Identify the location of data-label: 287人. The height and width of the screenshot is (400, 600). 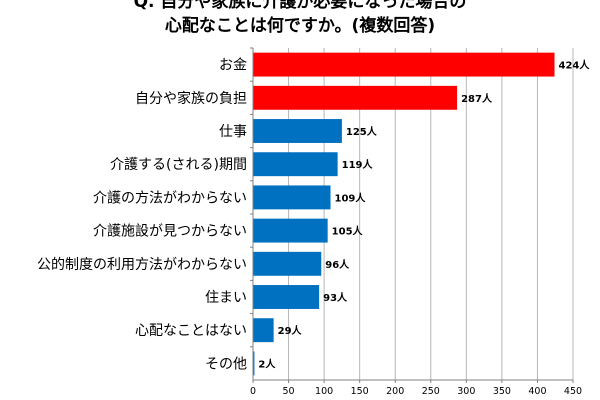
(477, 98).